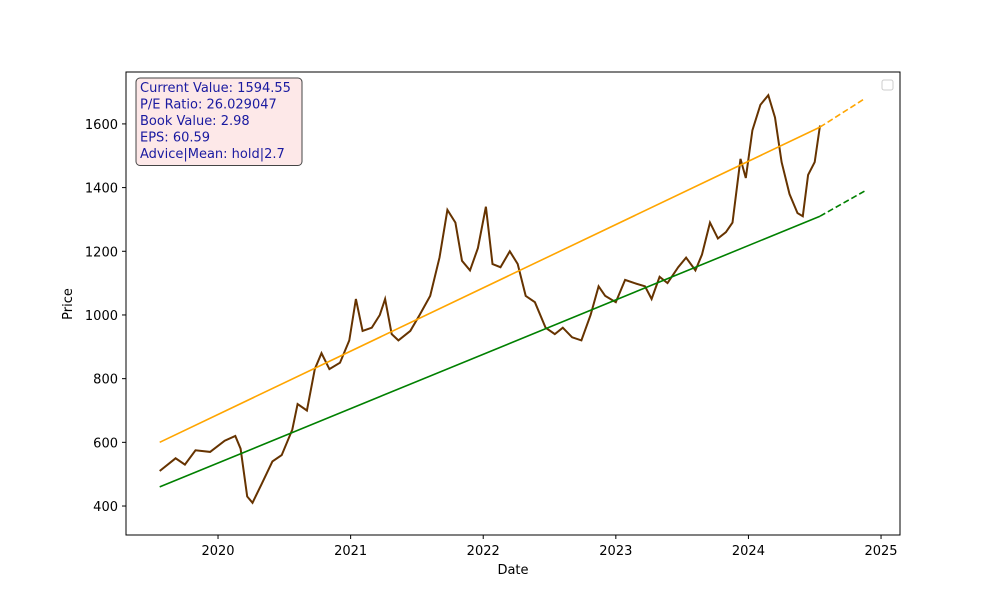 Image resolution: width=1000 pixels, height=600 pixels. I want to click on x-tick-label: 2025, so click(880, 551).